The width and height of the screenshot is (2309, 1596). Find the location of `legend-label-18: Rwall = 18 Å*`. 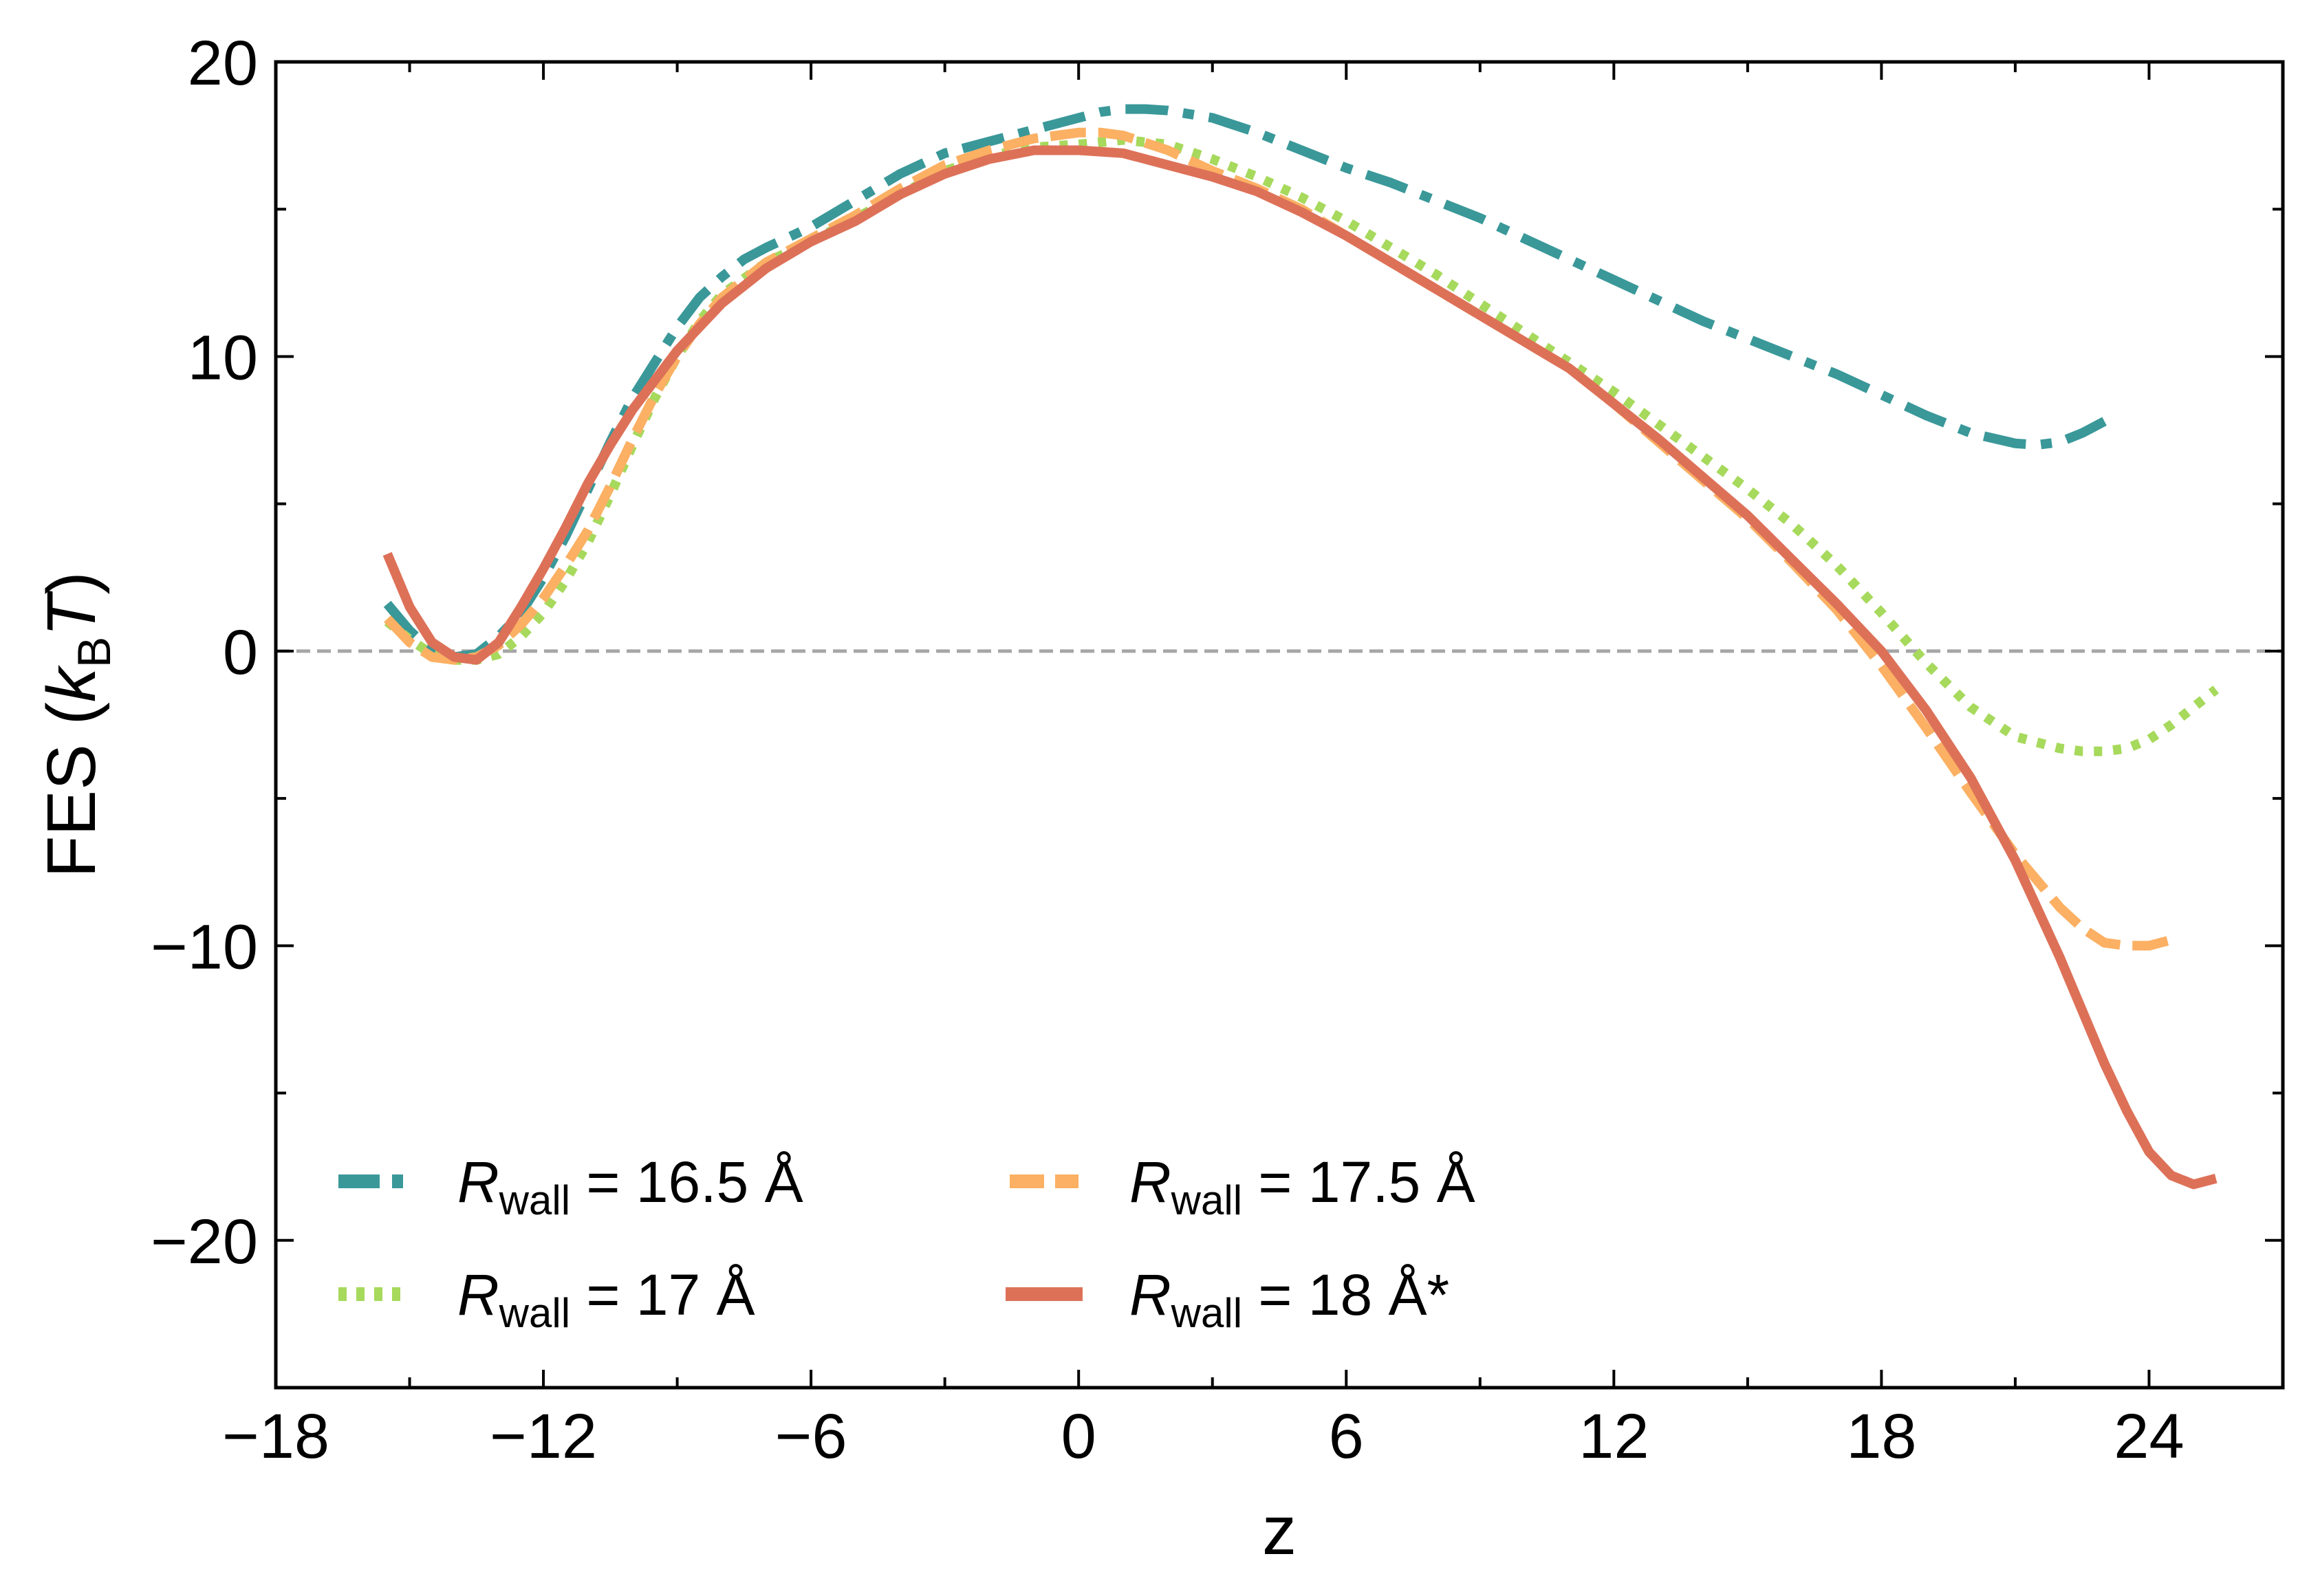

legend-label-18: Rwall = 18 Å* is located at coordinates (1289, 1299).